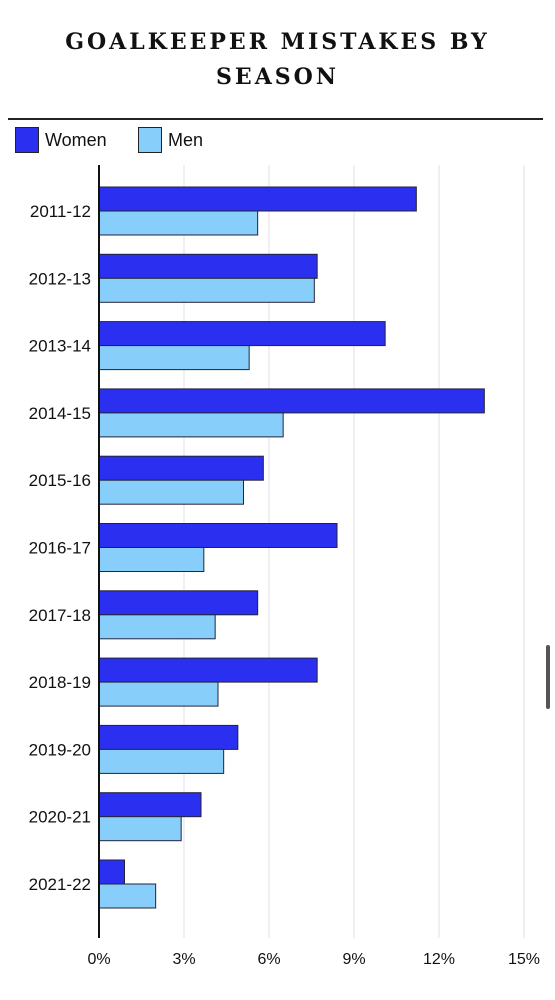 The image size is (555, 1000). What do you see at coordinates (60, 278) in the screenshot?
I see `category-label-2012-13: 2012-13` at bounding box center [60, 278].